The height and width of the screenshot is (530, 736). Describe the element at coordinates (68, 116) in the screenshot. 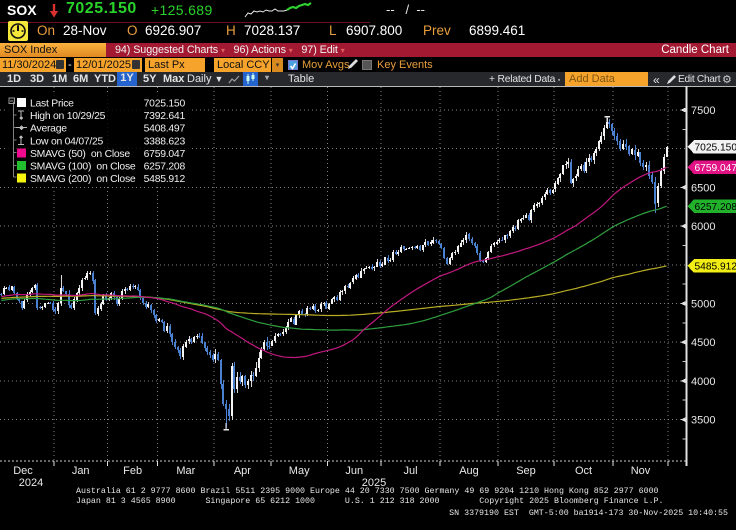

I see `svg-text: High on 10/29/25` at that location.